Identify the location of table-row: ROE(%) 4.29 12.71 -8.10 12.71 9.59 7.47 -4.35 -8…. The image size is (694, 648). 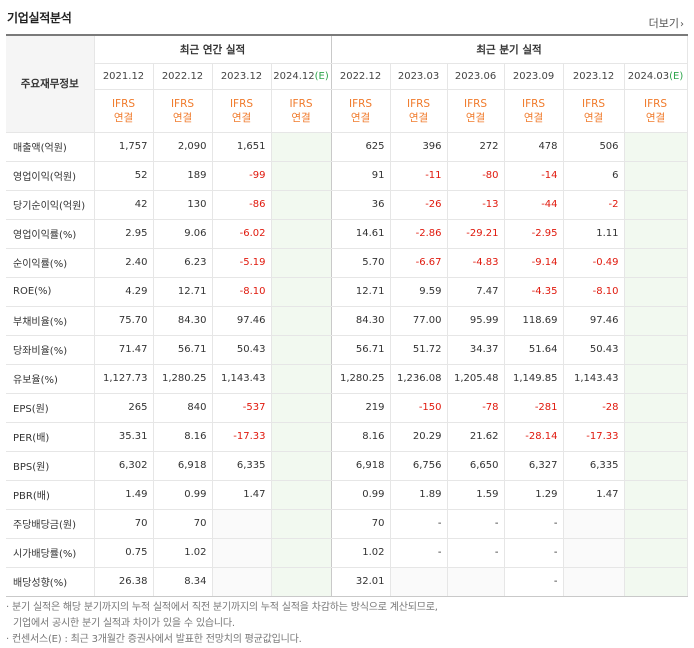
(347, 292).